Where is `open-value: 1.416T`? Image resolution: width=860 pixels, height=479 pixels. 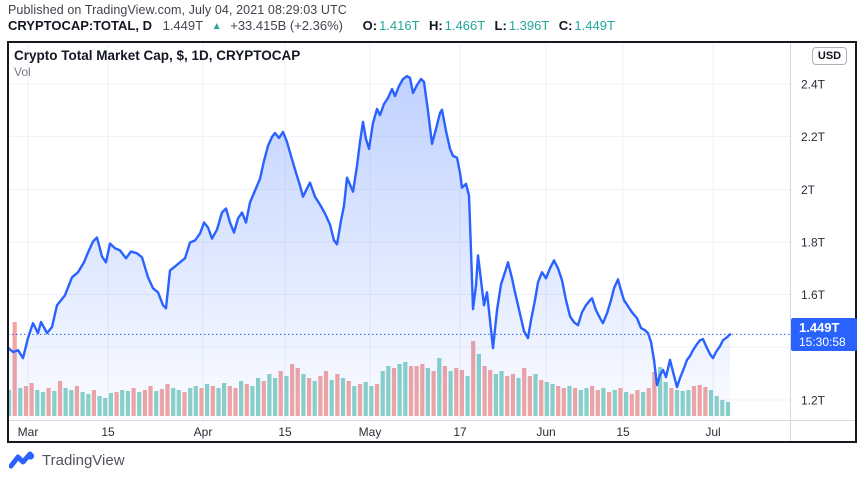 open-value: 1.416T is located at coordinates (399, 25).